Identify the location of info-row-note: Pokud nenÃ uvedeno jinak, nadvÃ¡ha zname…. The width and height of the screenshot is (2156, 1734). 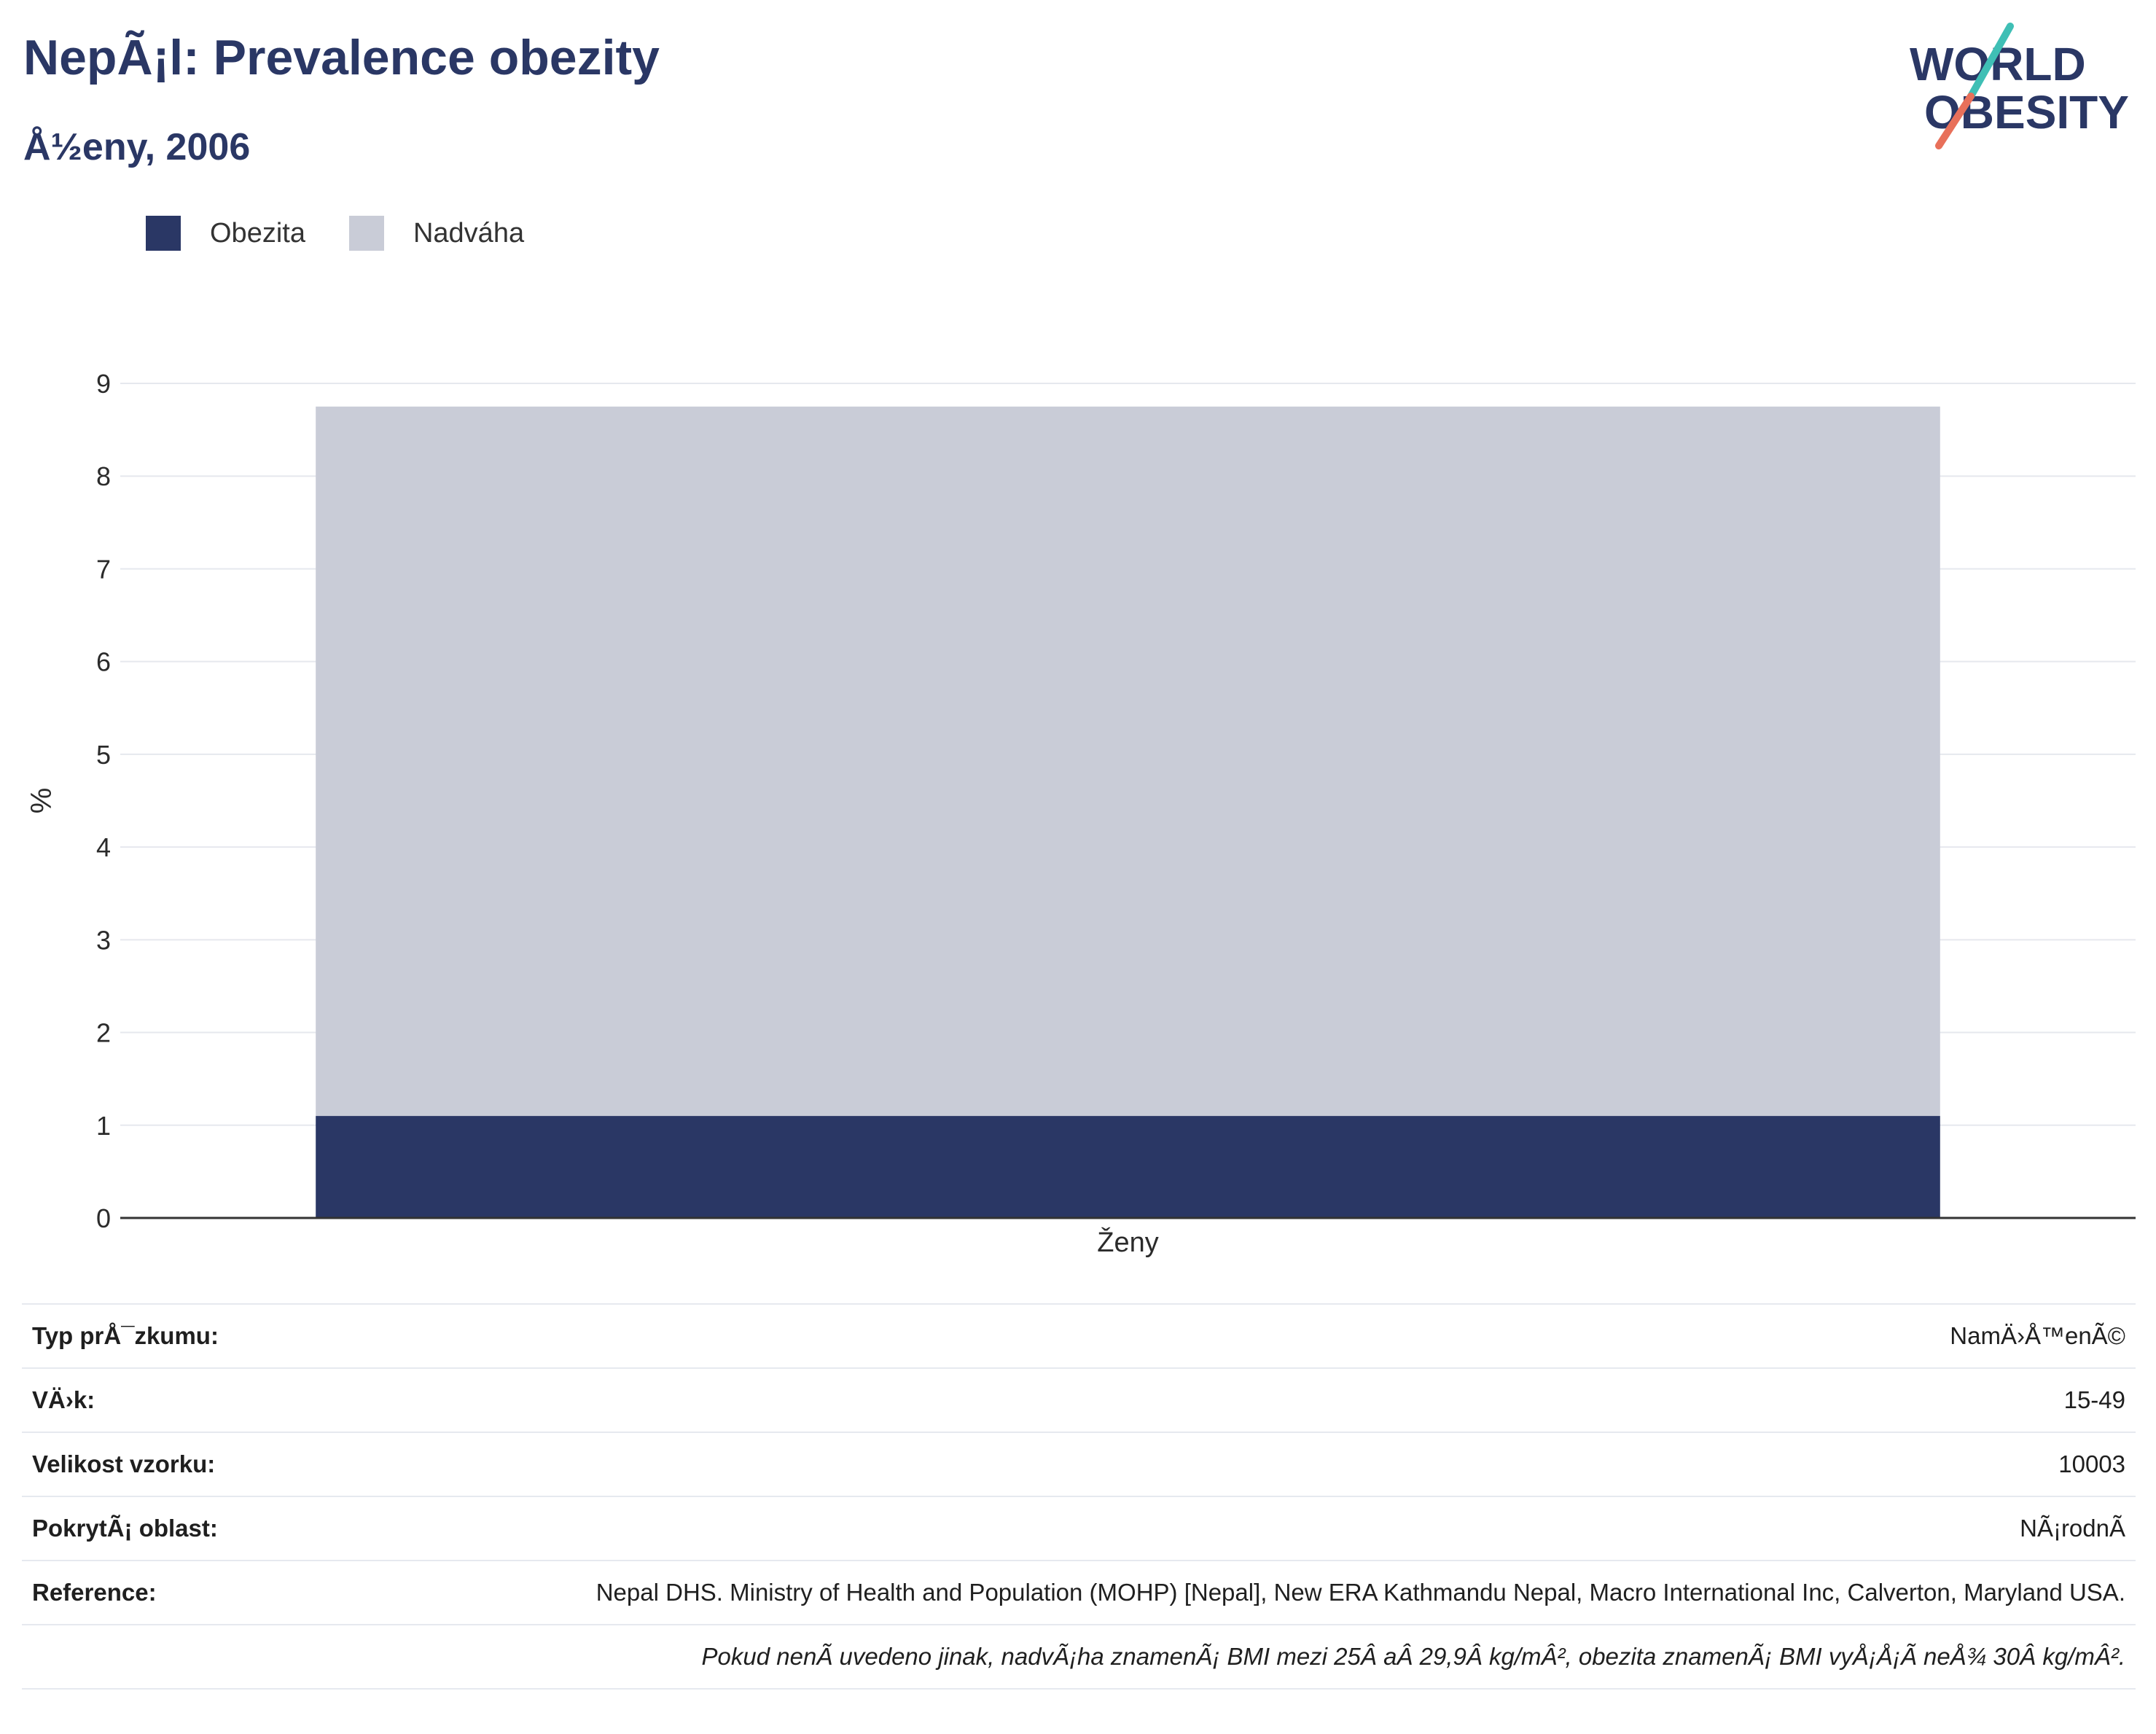
(1079, 1657).